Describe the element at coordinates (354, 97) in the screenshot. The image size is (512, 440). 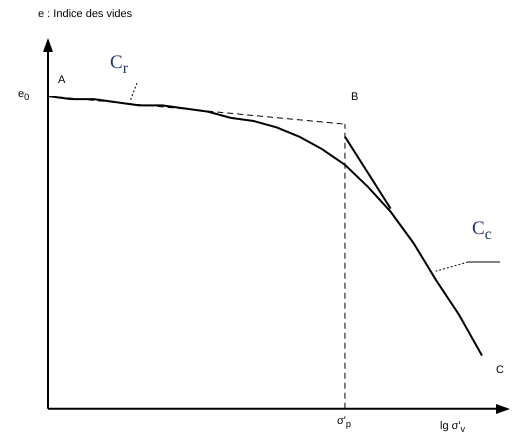
I see `annotation: B` at that location.